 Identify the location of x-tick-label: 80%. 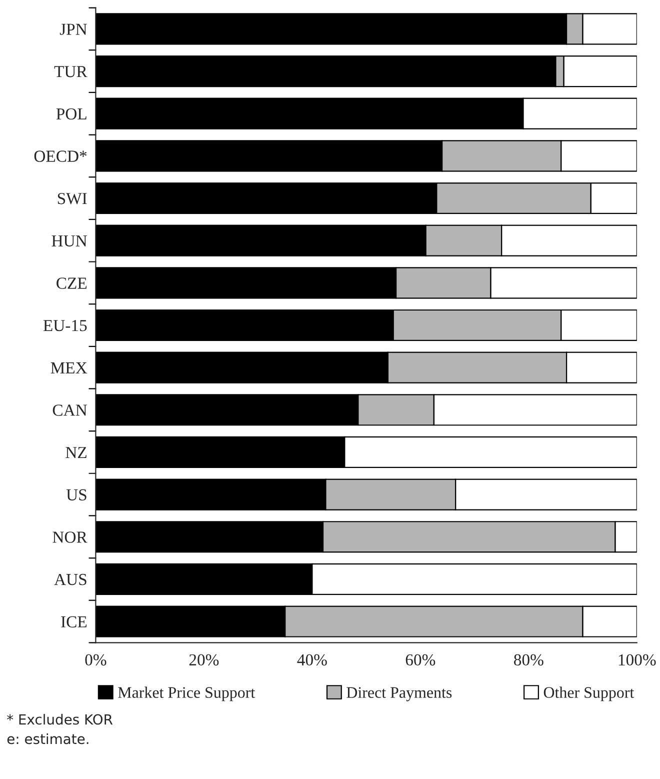
(529, 660).